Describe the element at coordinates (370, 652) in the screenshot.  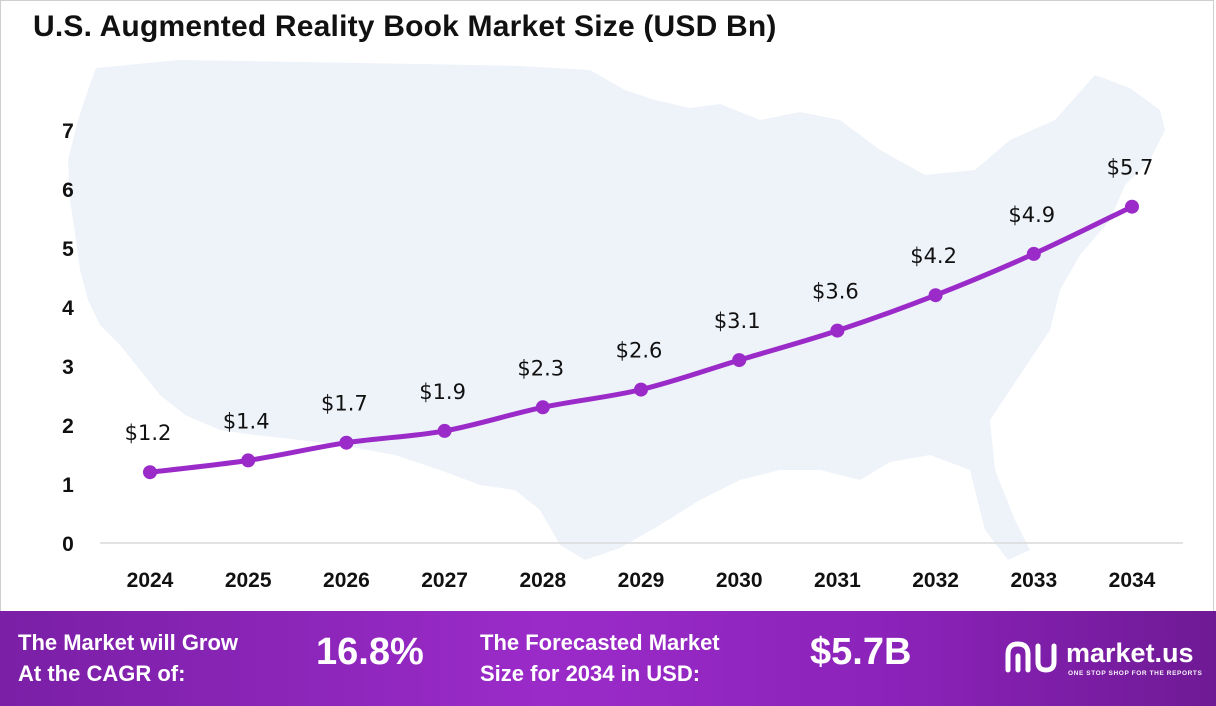
I see `cagr-value: 16.8%` at that location.